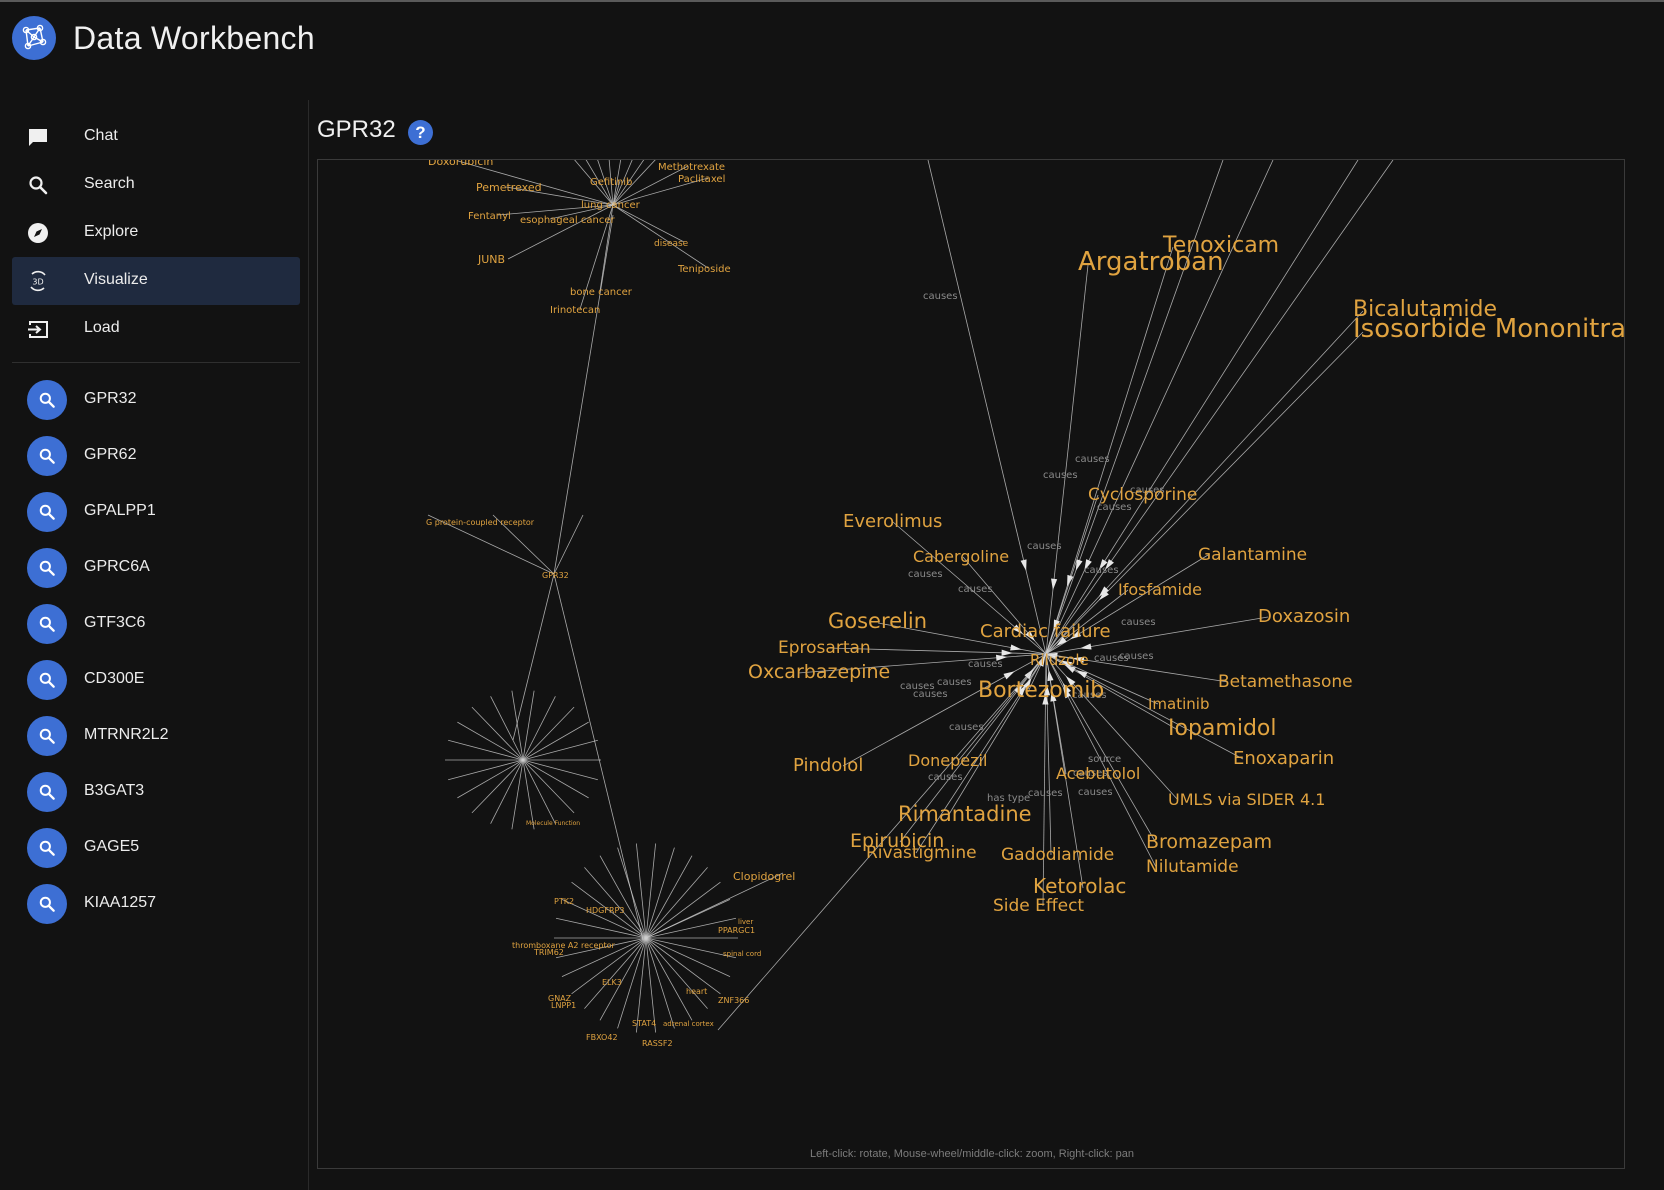 Image resolution: width=1664 pixels, height=1190 pixels. I want to click on nav-item-explore: Explore, so click(156, 233).